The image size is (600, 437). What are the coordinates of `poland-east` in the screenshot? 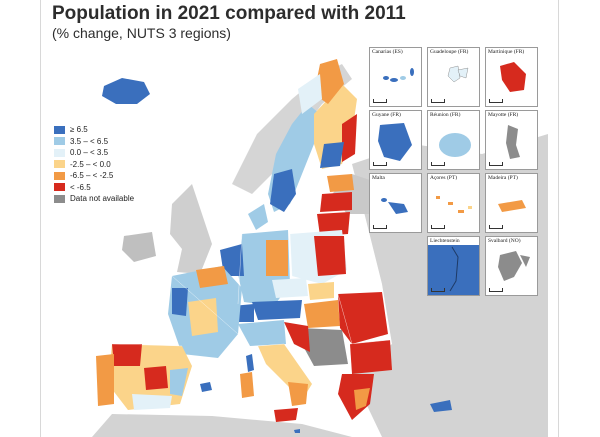 It's located at (330, 256).